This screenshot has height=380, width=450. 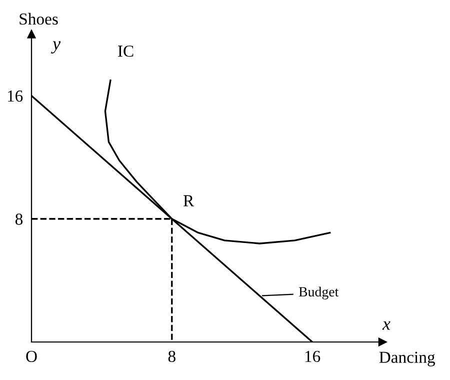 I want to click on x-tick-label: O, so click(x=31, y=356).